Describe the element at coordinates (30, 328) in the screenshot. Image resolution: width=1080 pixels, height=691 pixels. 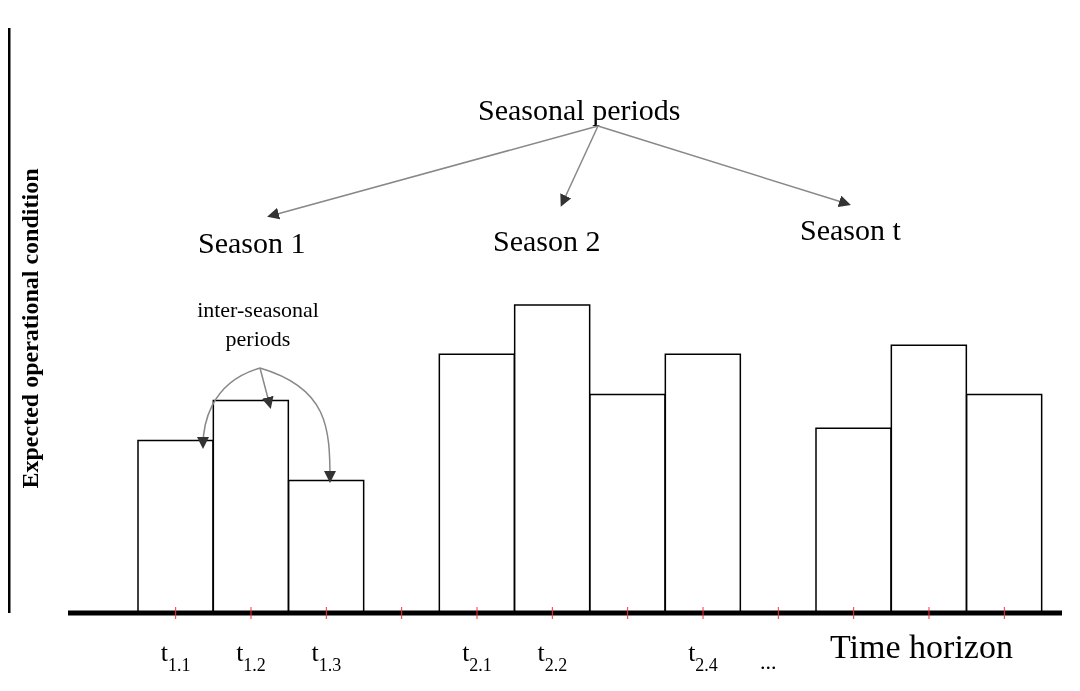
I see `y-axis-title: Expected operational condition` at that location.